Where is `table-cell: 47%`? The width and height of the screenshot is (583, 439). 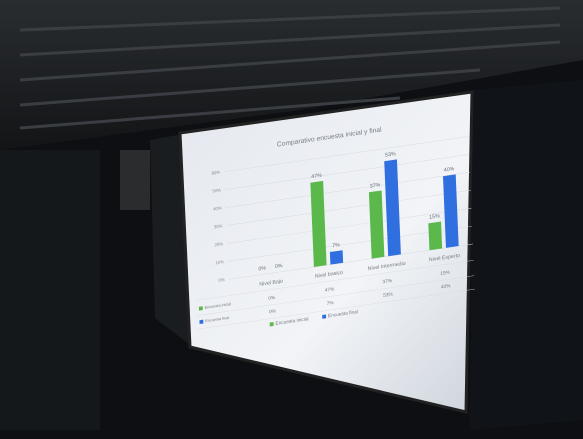
table-cell: 47% is located at coordinates (330, 289).